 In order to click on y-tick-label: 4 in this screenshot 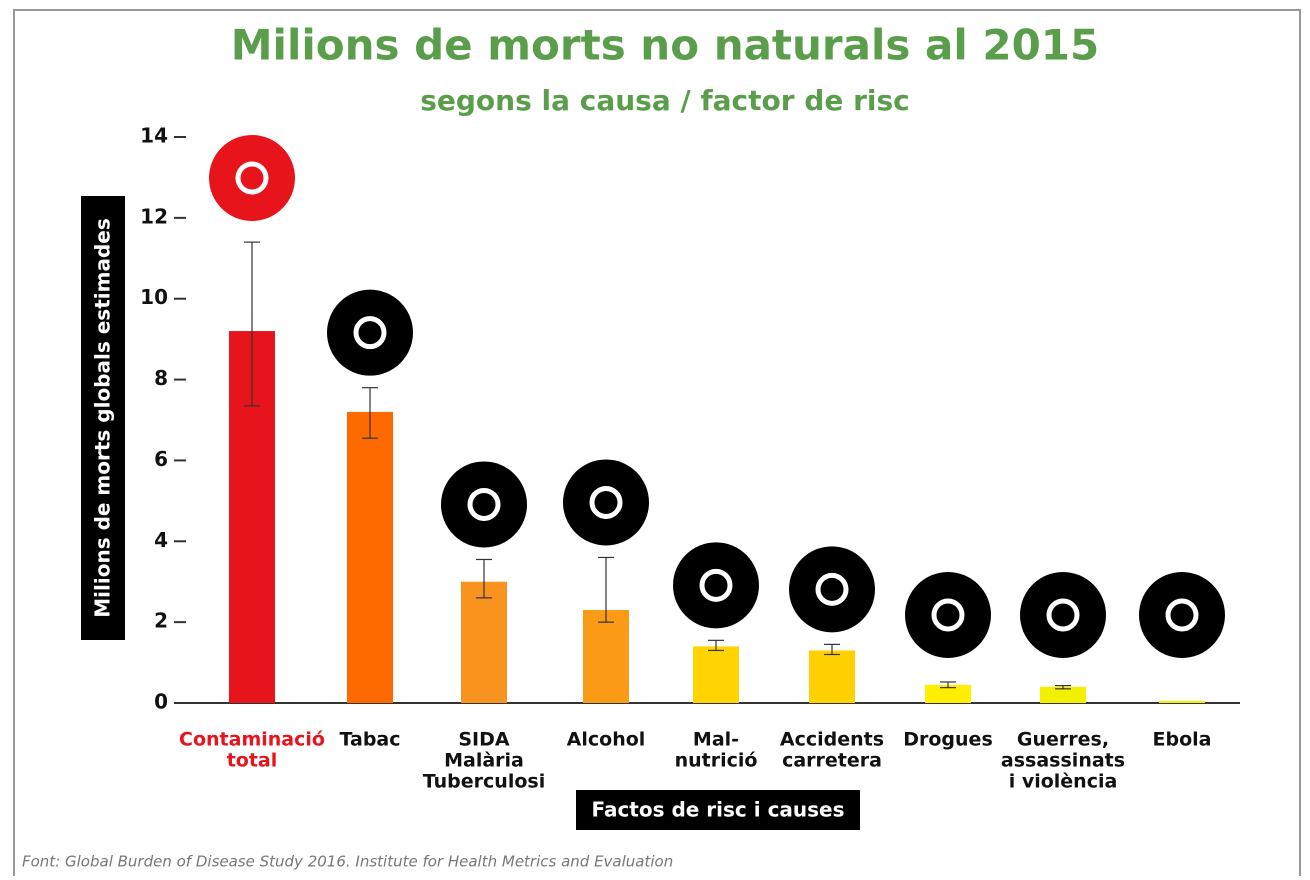, I will do `click(161, 540)`.